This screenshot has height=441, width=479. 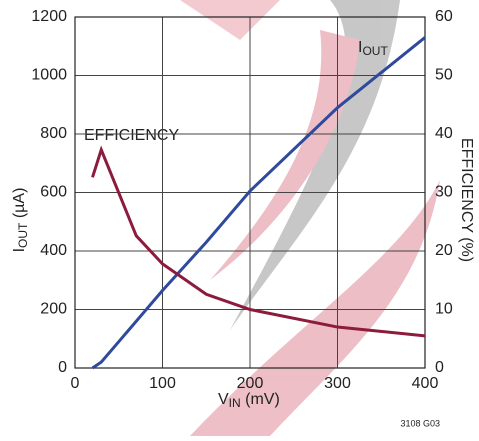 What do you see at coordinates (444, 133) in the screenshot?
I see `y2-tick-label: 40` at bounding box center [444, 133].